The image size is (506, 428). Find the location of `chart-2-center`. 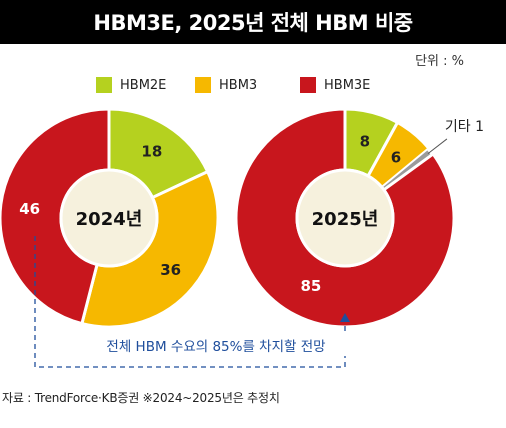

chart-2-center is located at coordinates (345, 218).